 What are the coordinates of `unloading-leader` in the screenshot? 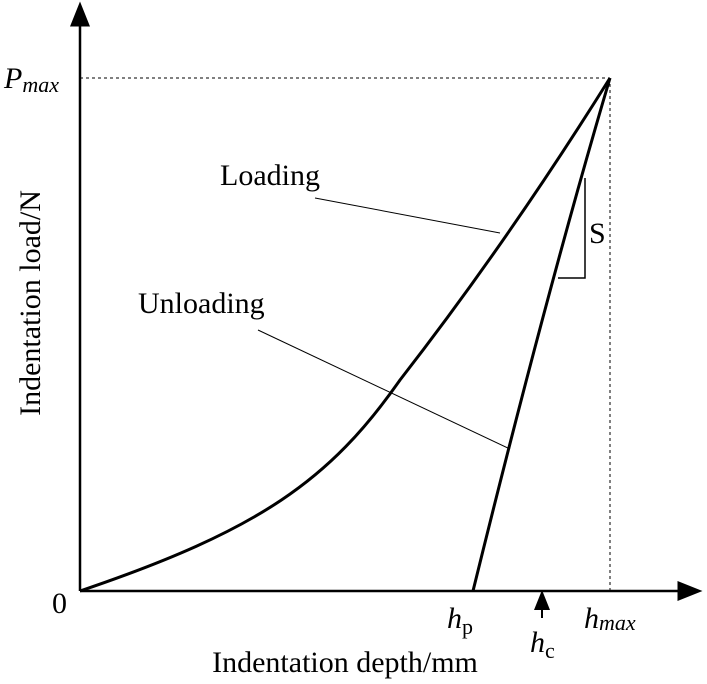 It's located at (384, 389).